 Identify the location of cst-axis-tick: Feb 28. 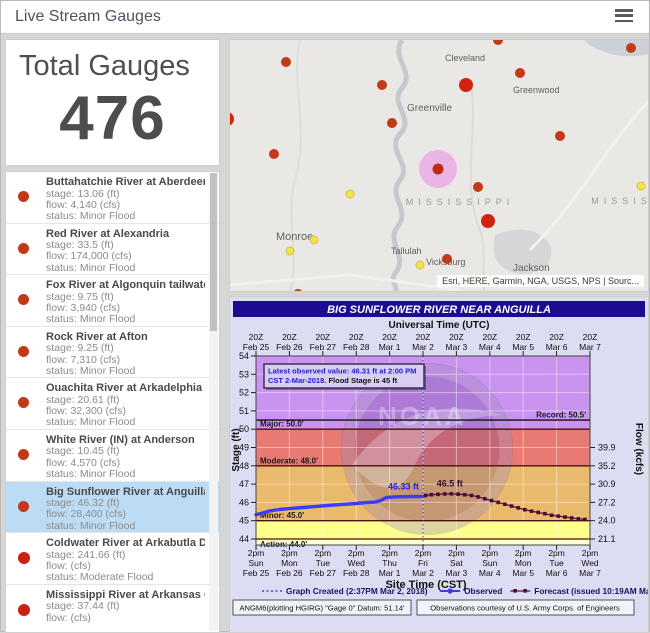
(356, 573).